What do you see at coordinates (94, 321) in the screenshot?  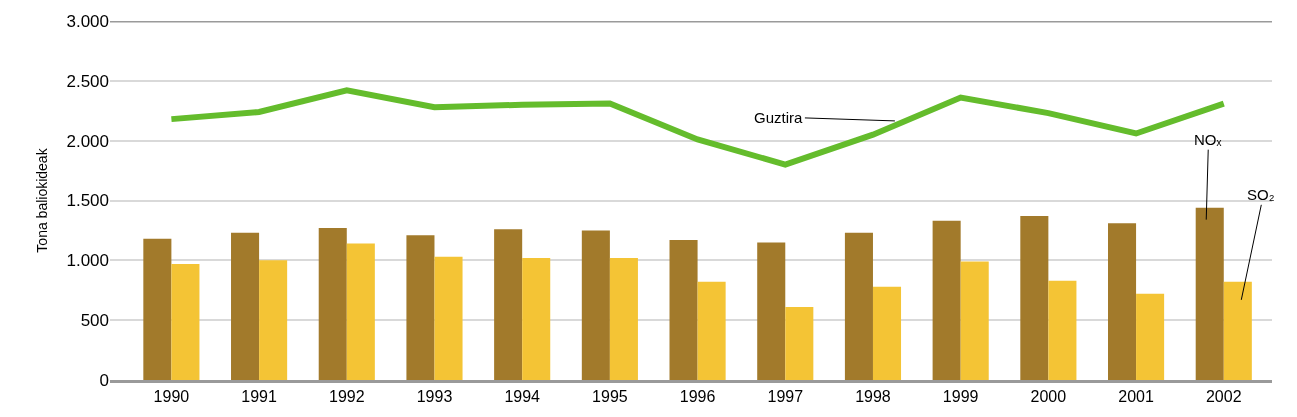 I see `y-tick-label: 500` at bounding box center [94, 321].